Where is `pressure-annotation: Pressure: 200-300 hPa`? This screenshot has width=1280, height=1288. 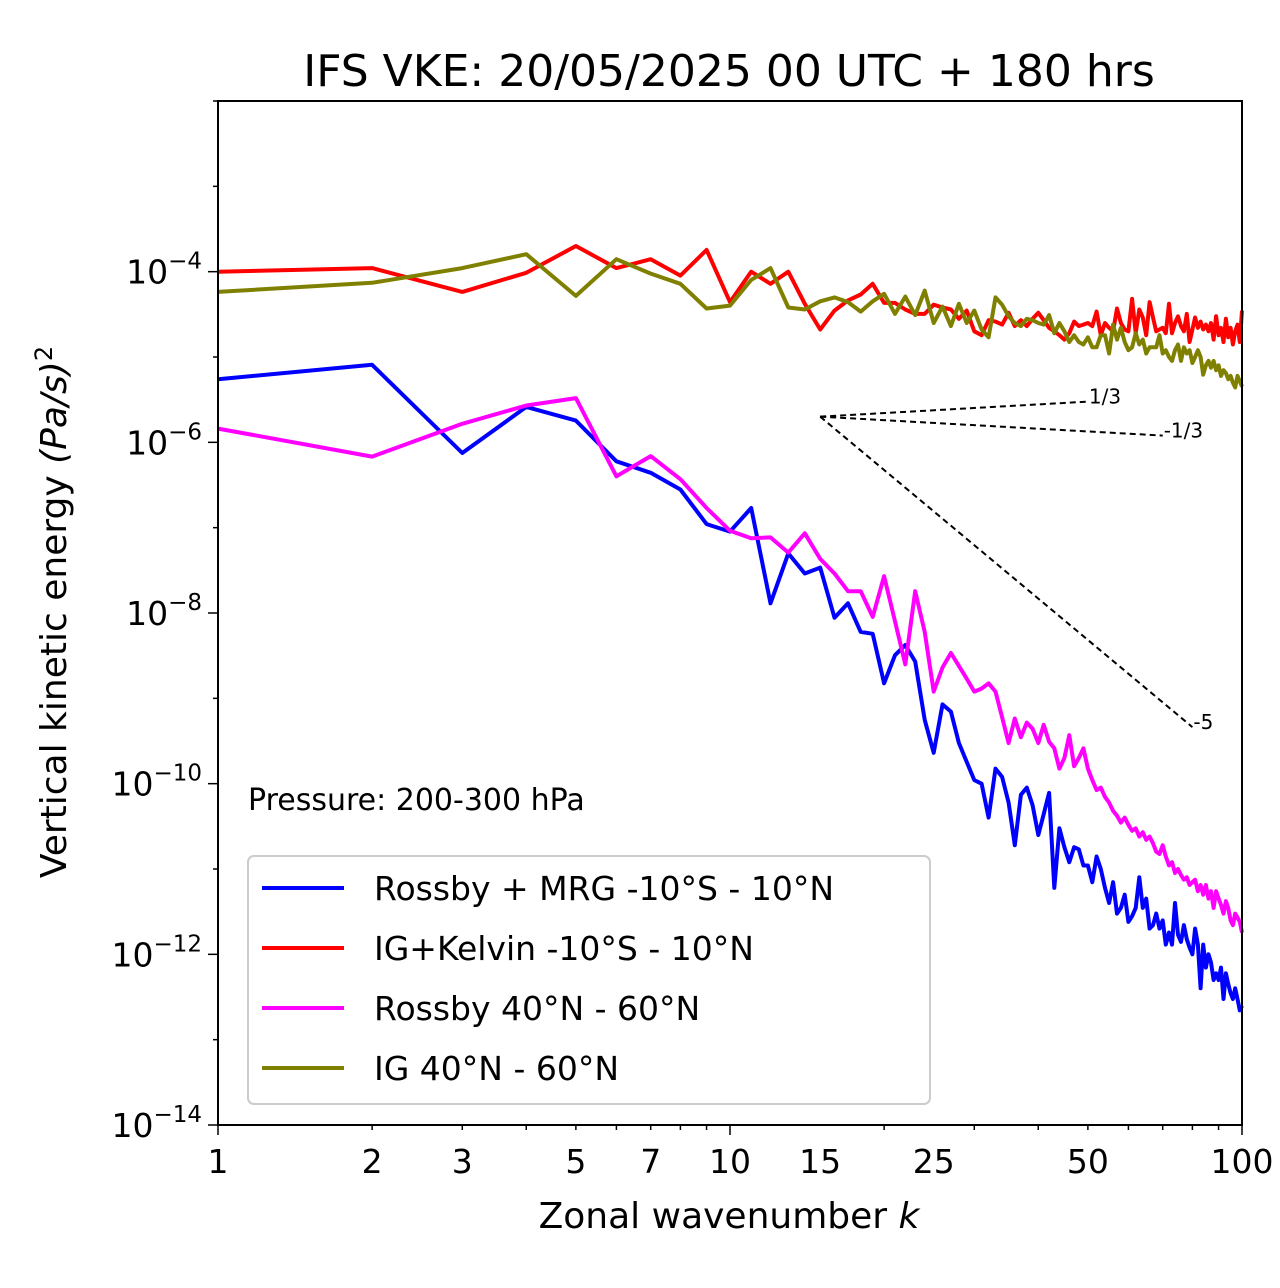
pressure-annotation: Pressure: 200-300 hPa is located at coordinates (416, 800).